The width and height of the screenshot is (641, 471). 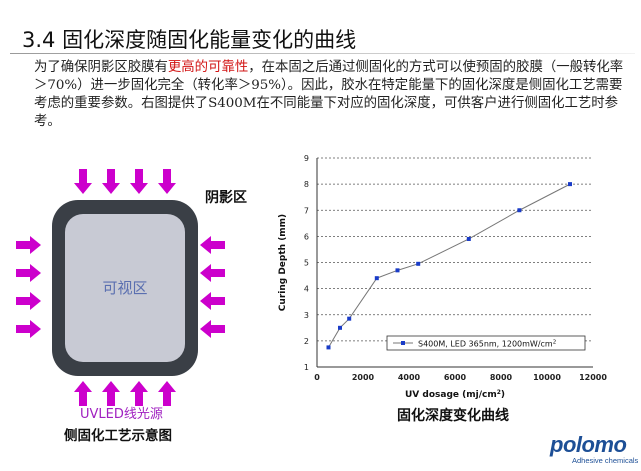 I want to click on arrows-top, so click(x=125, y=181).